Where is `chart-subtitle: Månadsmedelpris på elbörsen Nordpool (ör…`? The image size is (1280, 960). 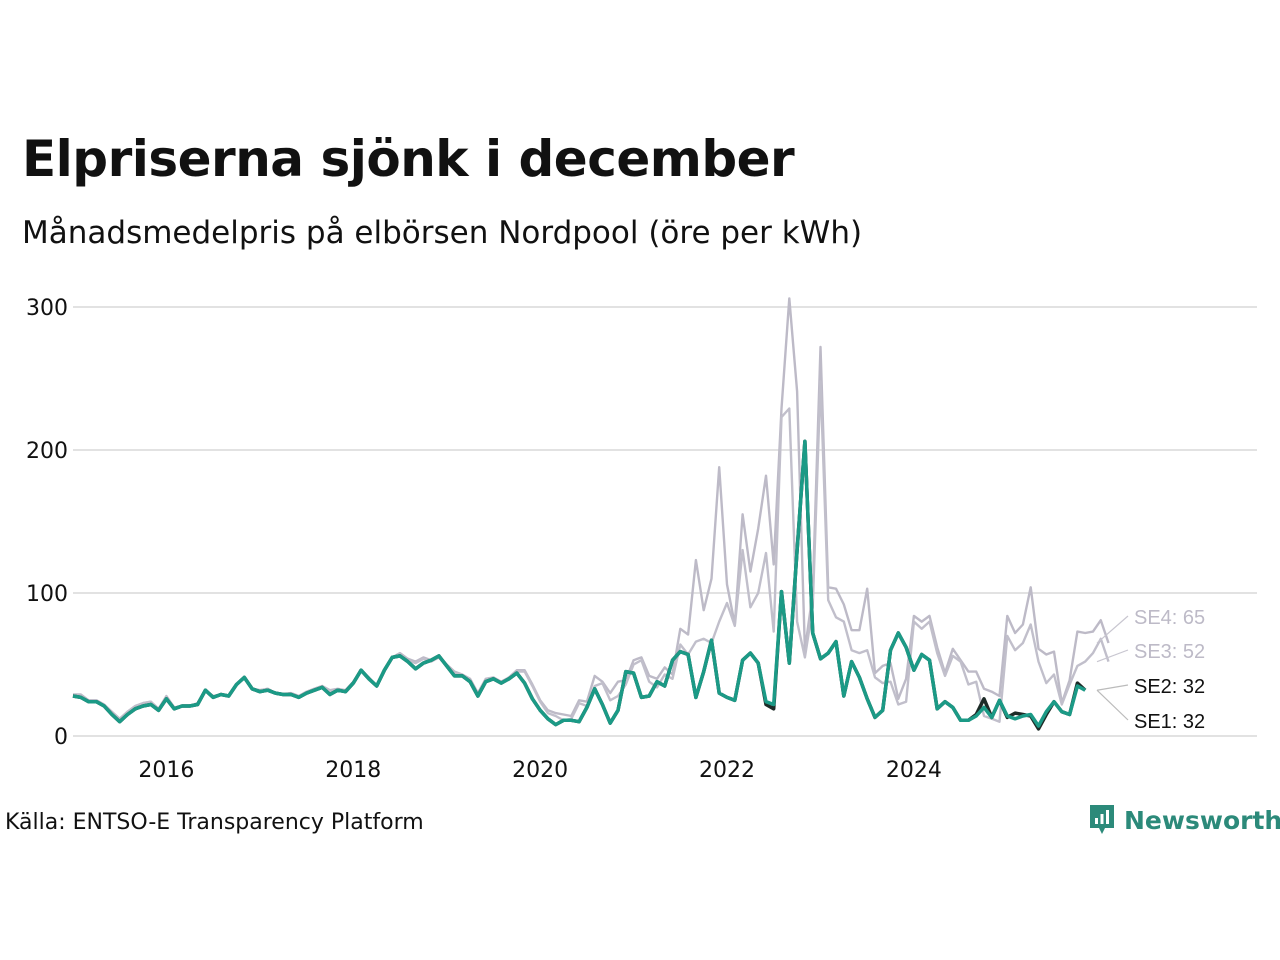 chart-subtitle: Månadsmedelpris på elbörsen Nordpool (ör… is located at coordinates (442, 233).